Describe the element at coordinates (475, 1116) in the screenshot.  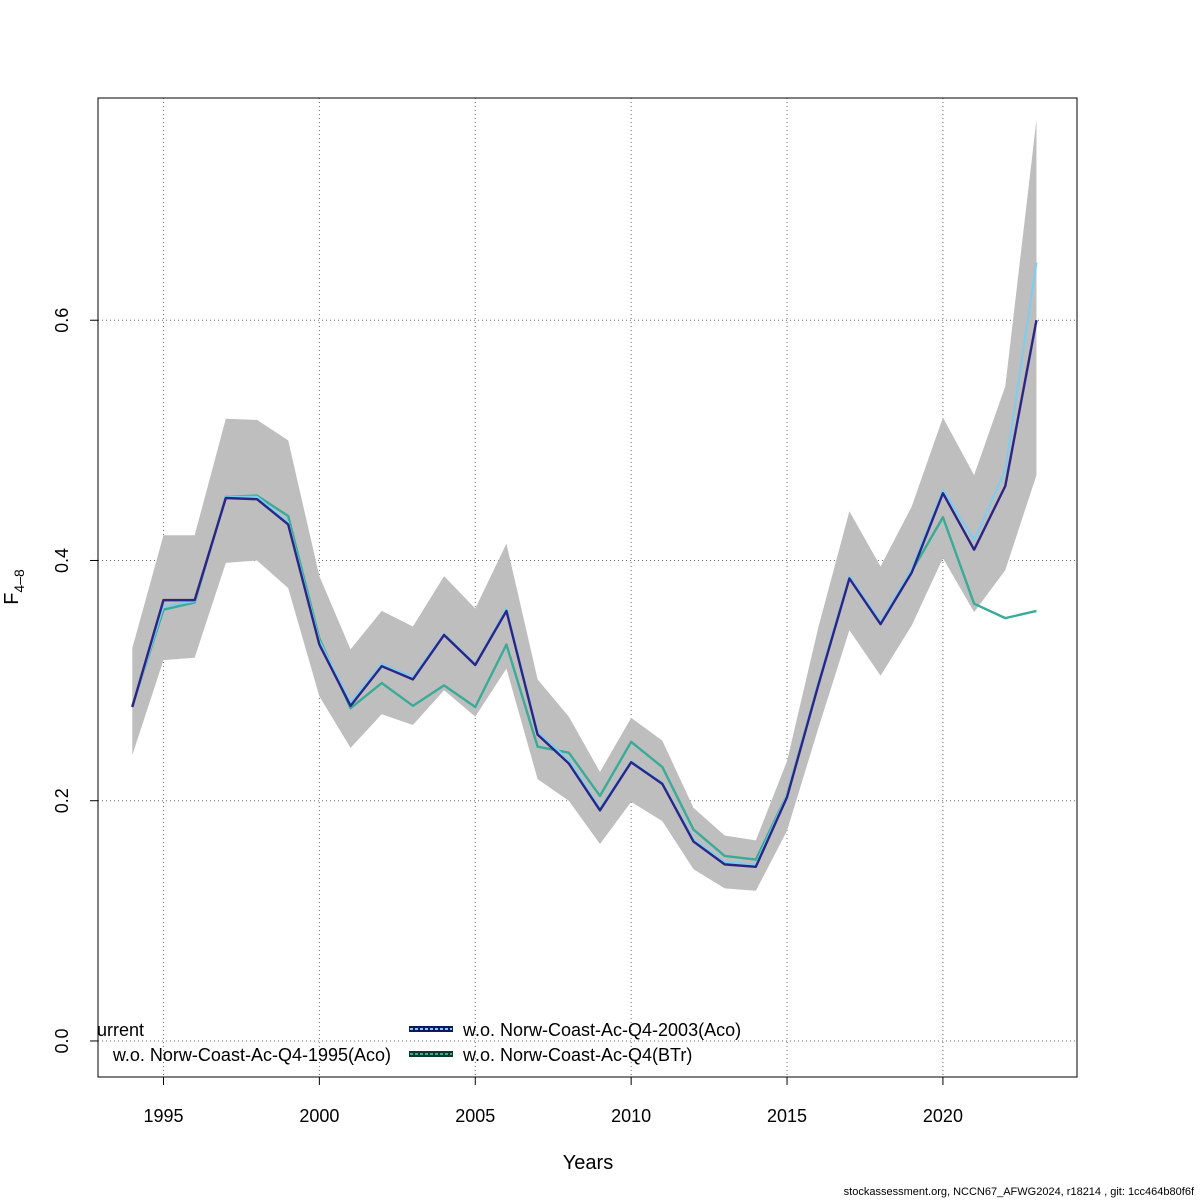
I see `x-tick-label-2005: 2005` at that location.